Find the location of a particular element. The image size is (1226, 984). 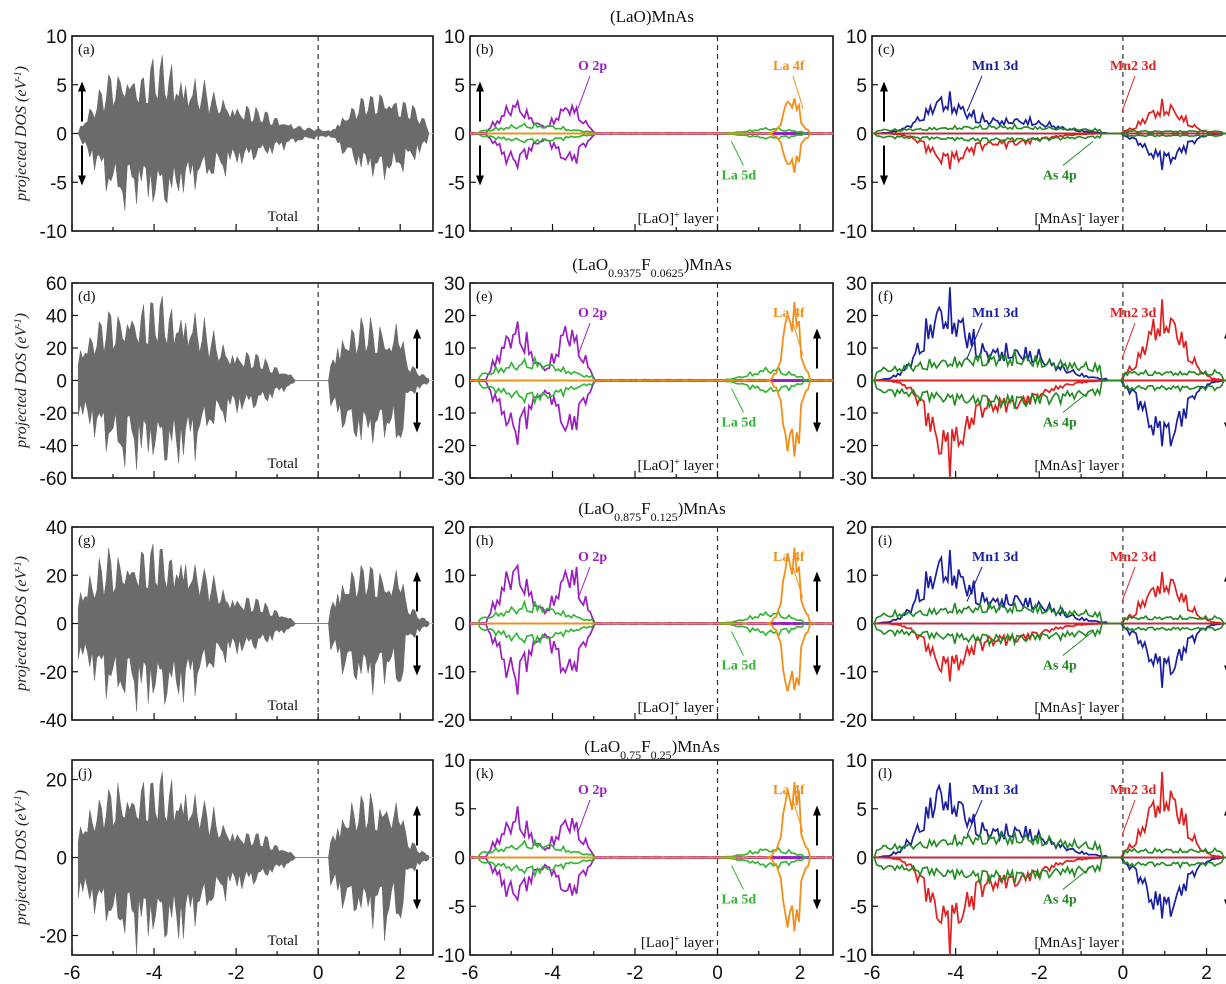

panel-label: (d) is located at coordinates (87, 297).